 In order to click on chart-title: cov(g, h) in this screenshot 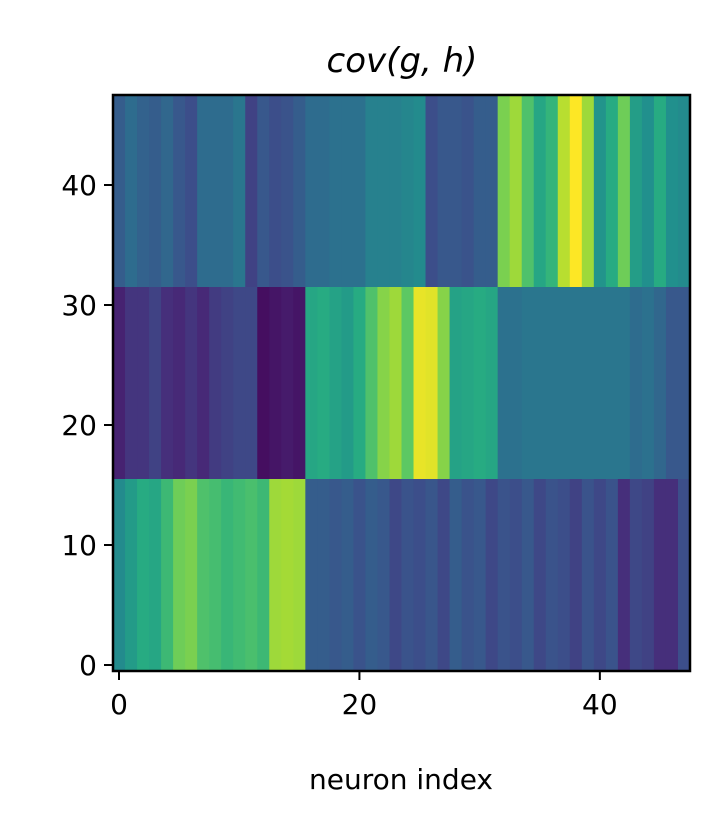, I will do `click(402, 61)`.